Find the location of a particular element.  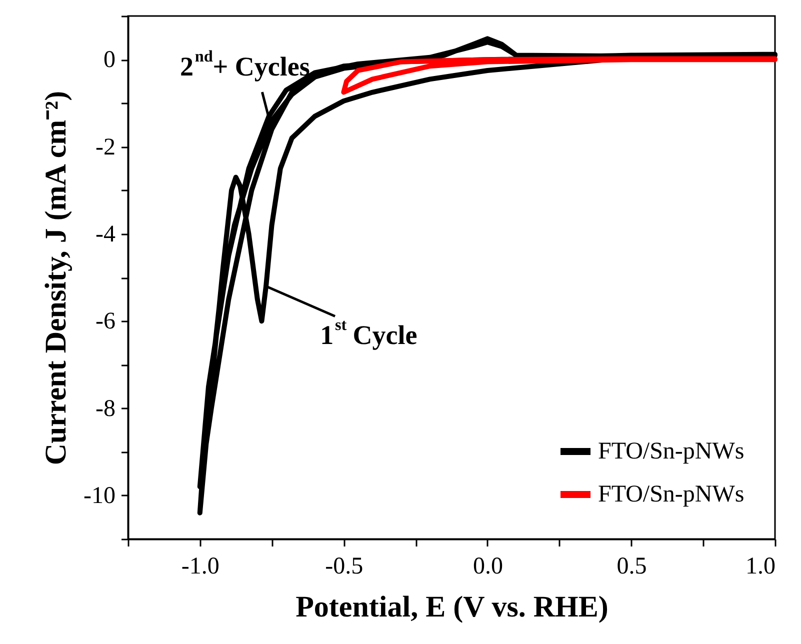

x-tick-label: 1.0 is located at coordinates (761, 567).